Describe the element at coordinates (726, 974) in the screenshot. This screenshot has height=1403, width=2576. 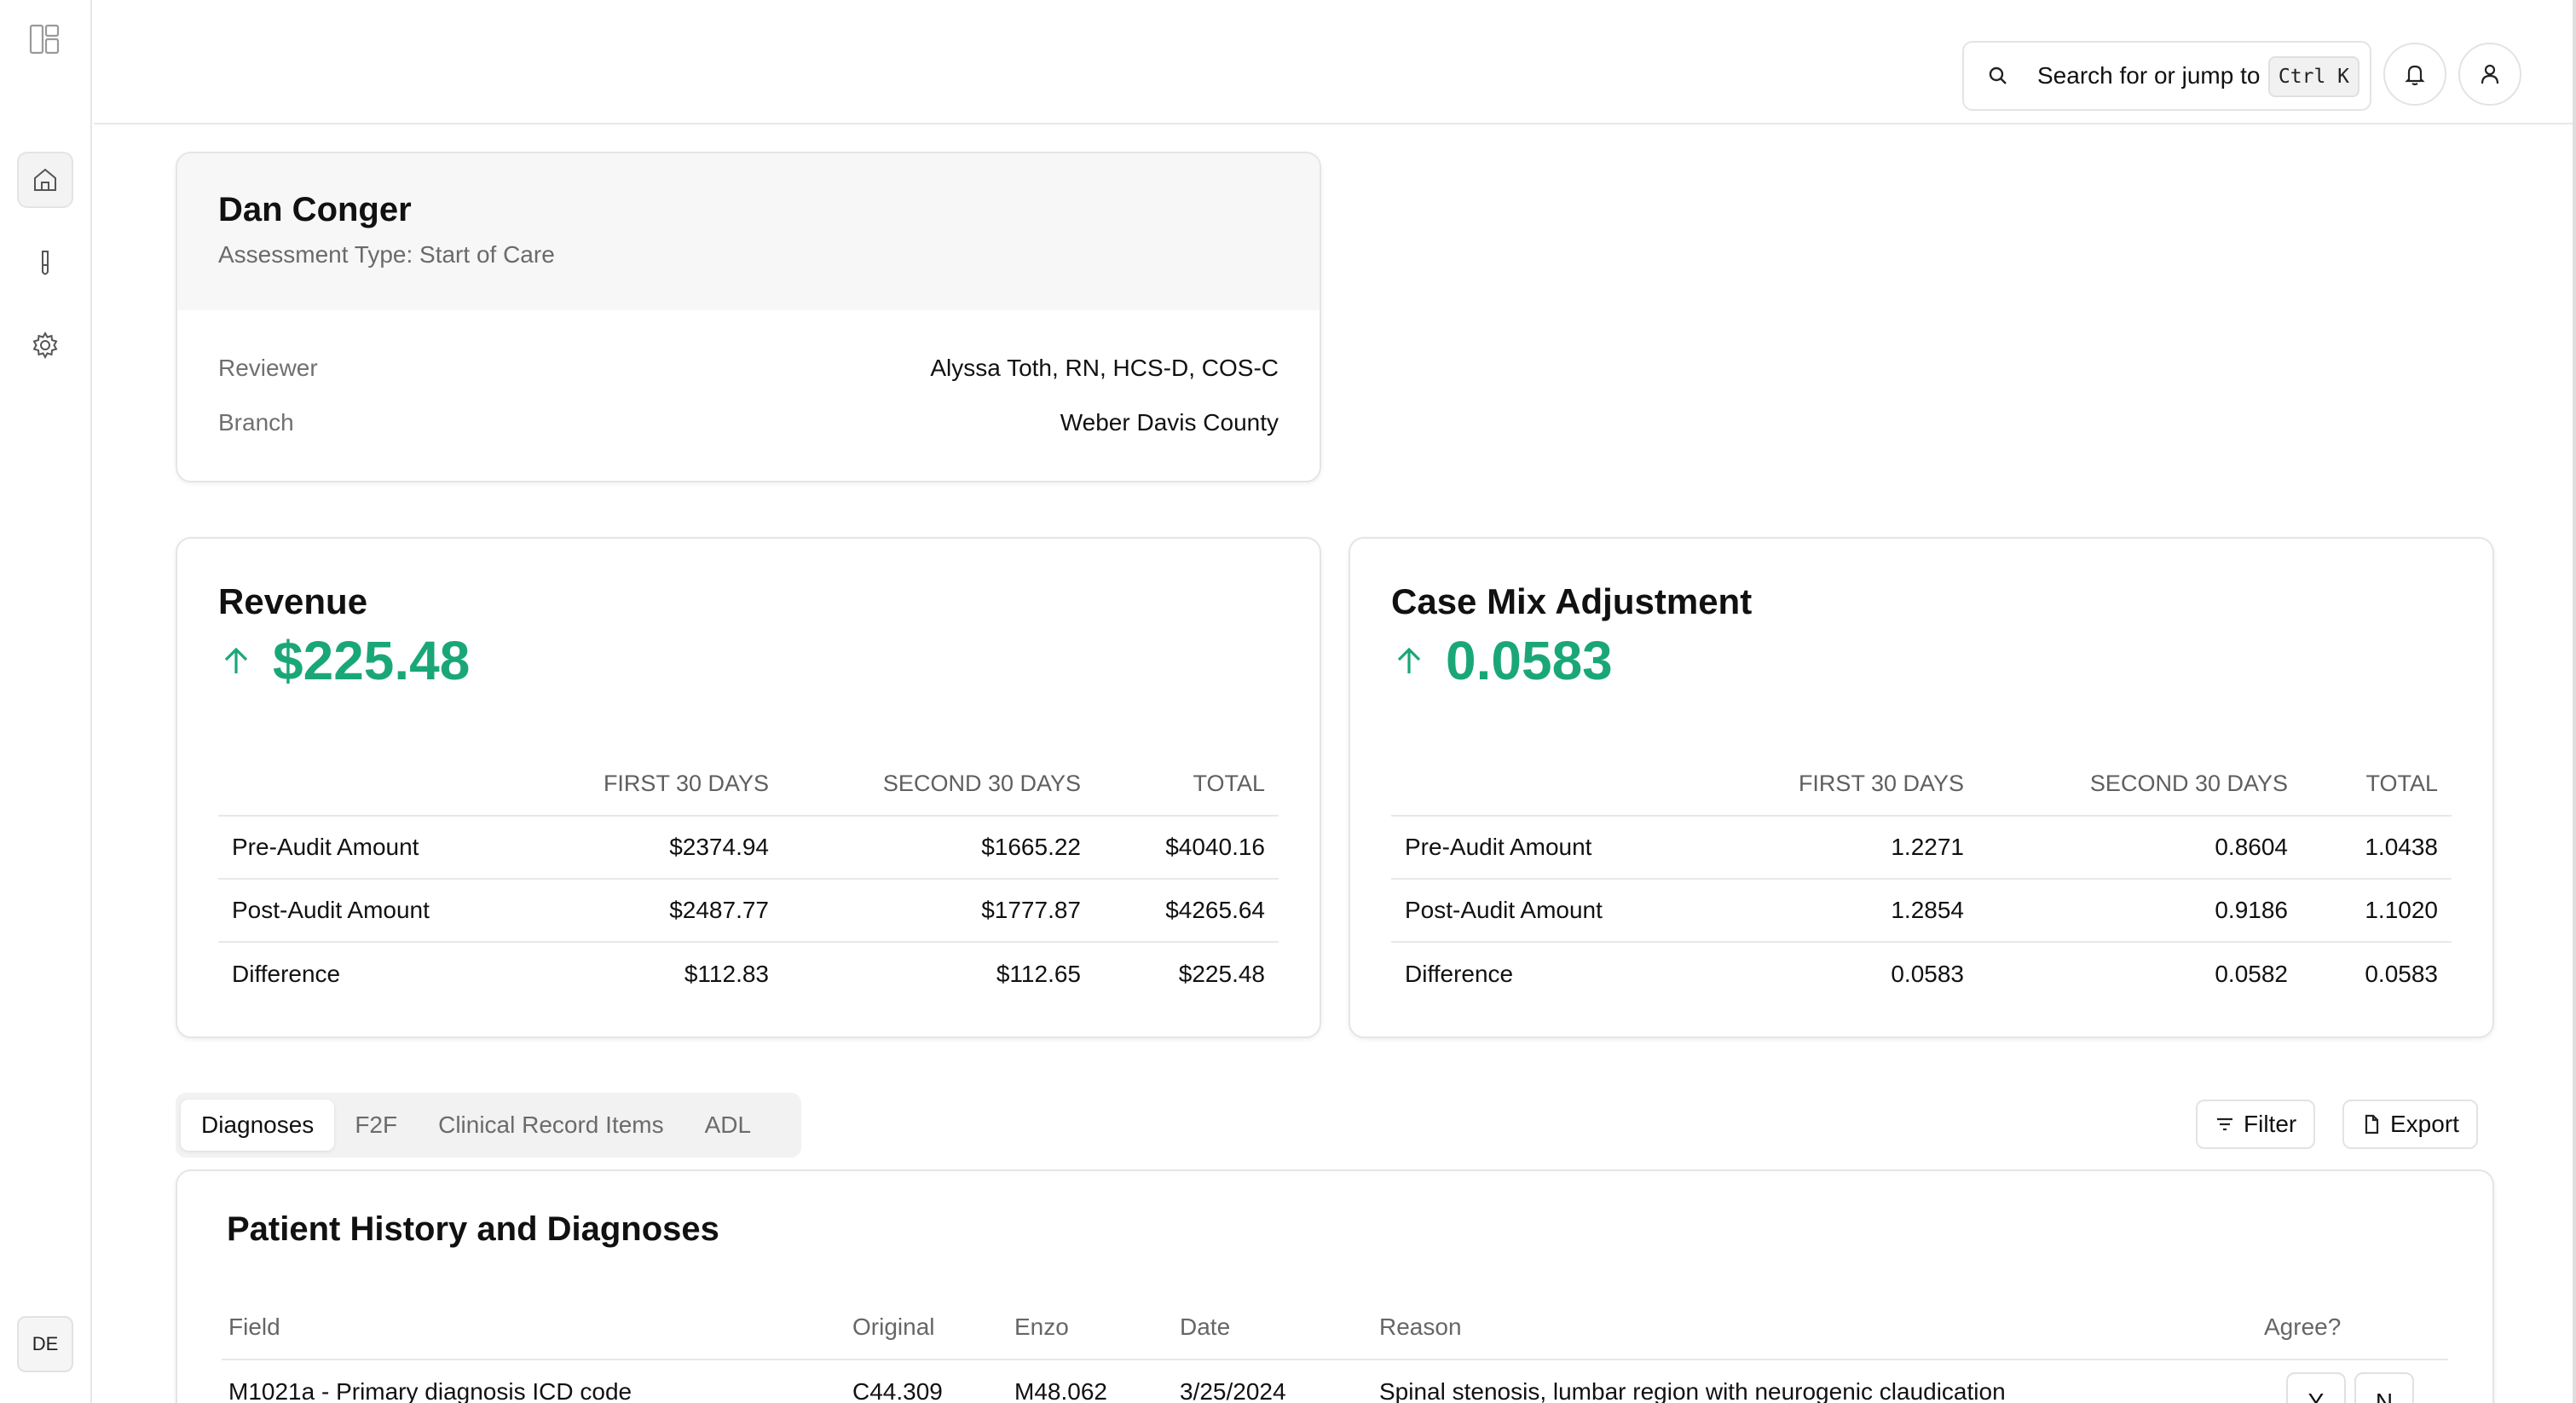
I see `cell-first: $112.83` at that location.